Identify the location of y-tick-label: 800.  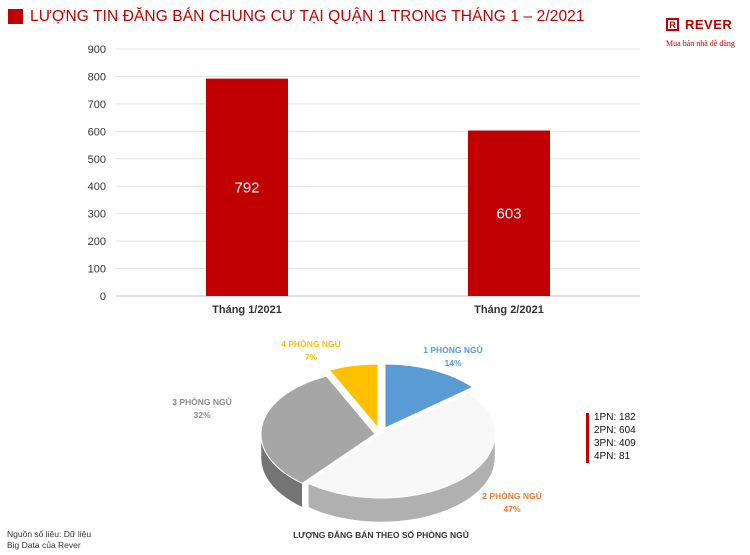
(97, 77).